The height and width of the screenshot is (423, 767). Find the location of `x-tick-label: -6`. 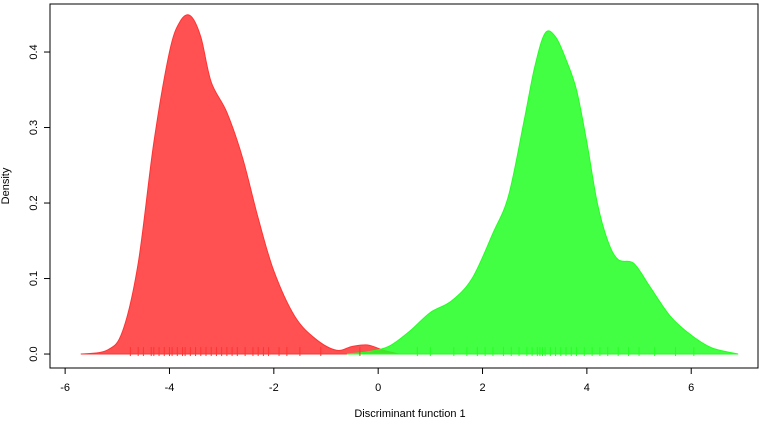

x-tick-label: -6 is located at coordinates (65, 388).